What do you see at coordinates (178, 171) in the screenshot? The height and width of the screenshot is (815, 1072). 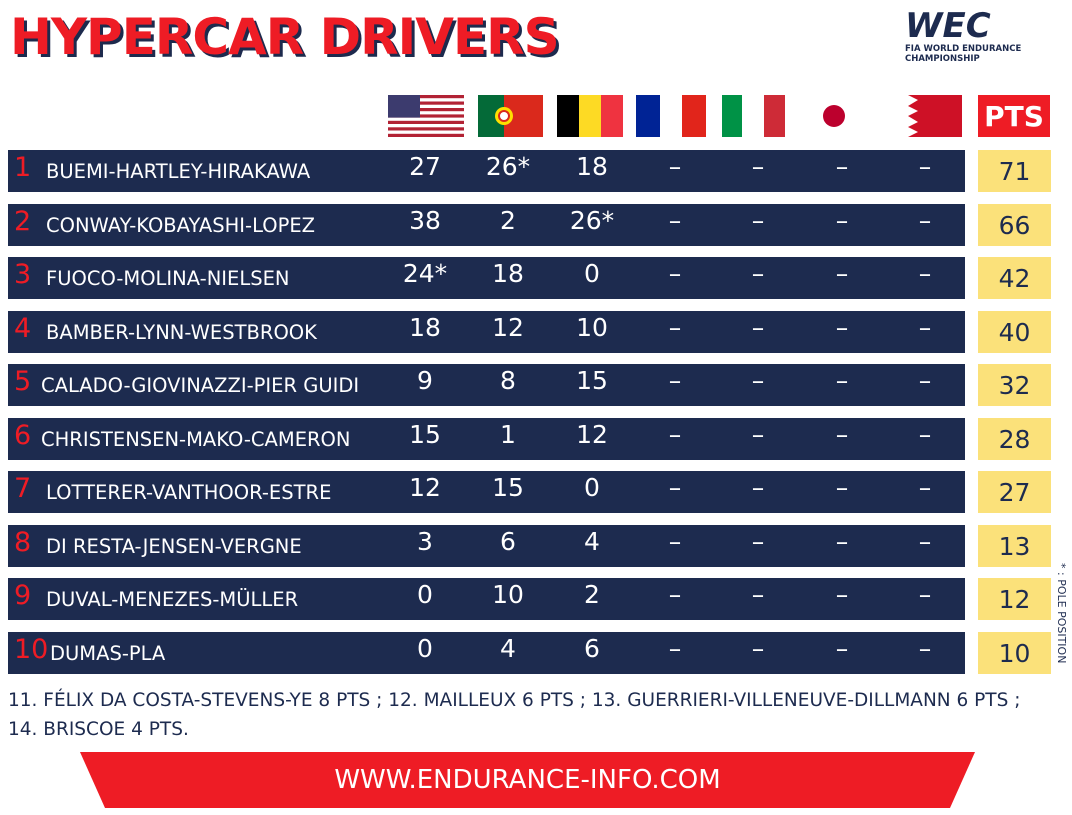 I see `drivers: BUEMI-HARTLEY-HIRAKAWA` at bounding box center [178, 171].